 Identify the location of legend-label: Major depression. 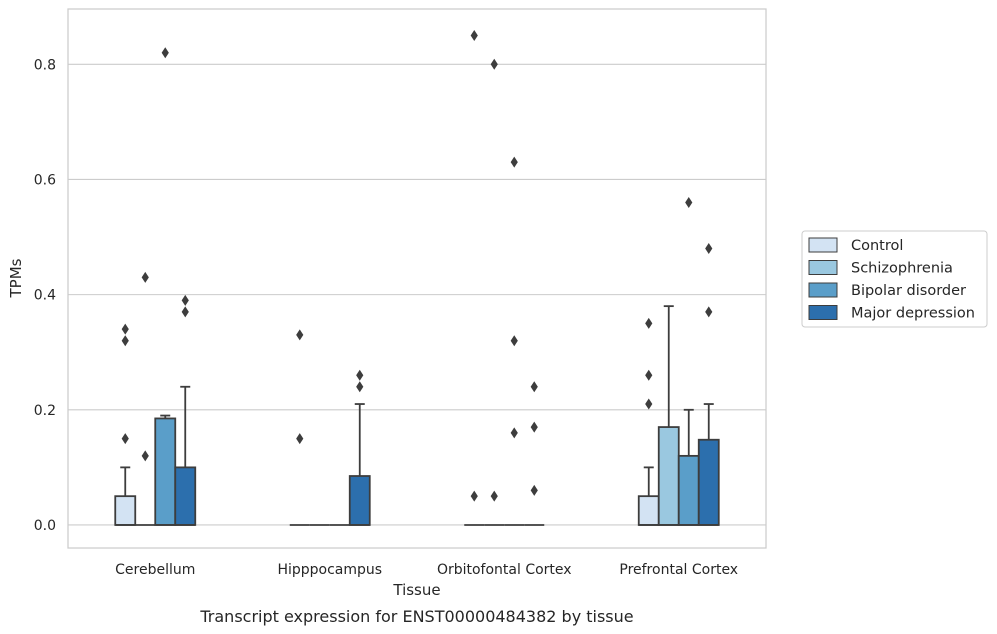
(913, 314).